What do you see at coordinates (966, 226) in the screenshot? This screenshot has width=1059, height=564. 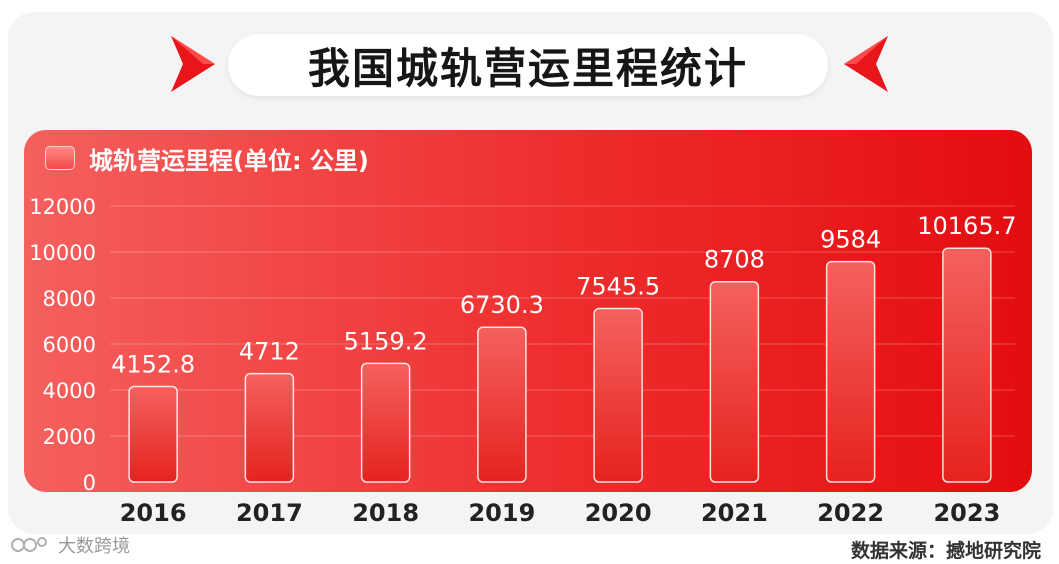 I see `bar-value-label-2023: 10165.7` at bounding box center [966, 226].